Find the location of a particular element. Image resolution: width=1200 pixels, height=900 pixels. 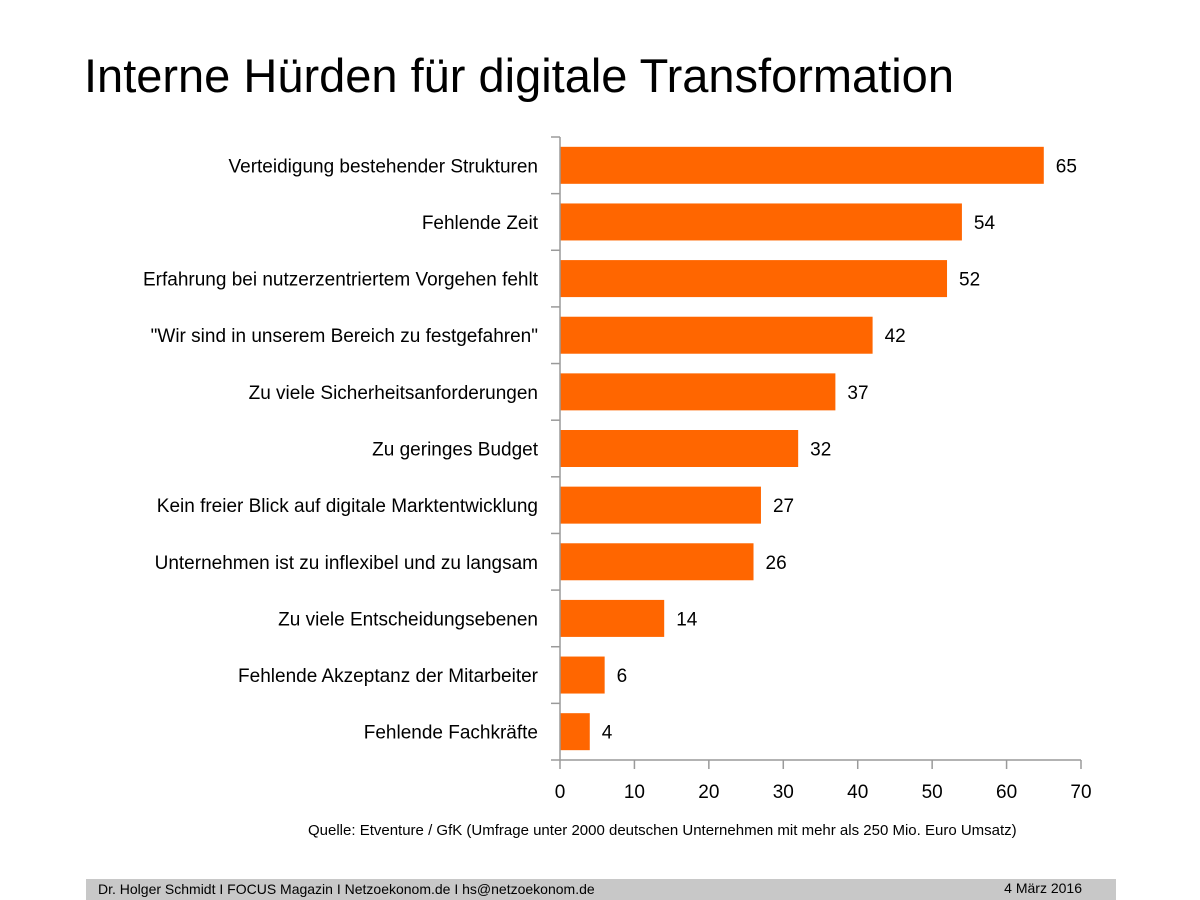

category-label-5: Zu viele Sicherheitsanforderungen is located at coordinates (393, 393).